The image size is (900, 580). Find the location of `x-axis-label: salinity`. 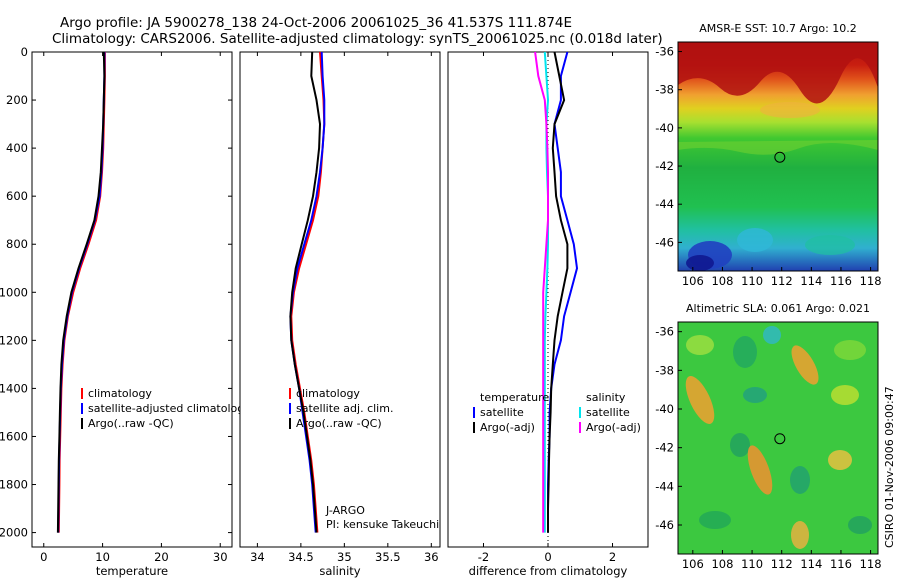

x-axis-label: salinity is located at coordinates (339, 571).